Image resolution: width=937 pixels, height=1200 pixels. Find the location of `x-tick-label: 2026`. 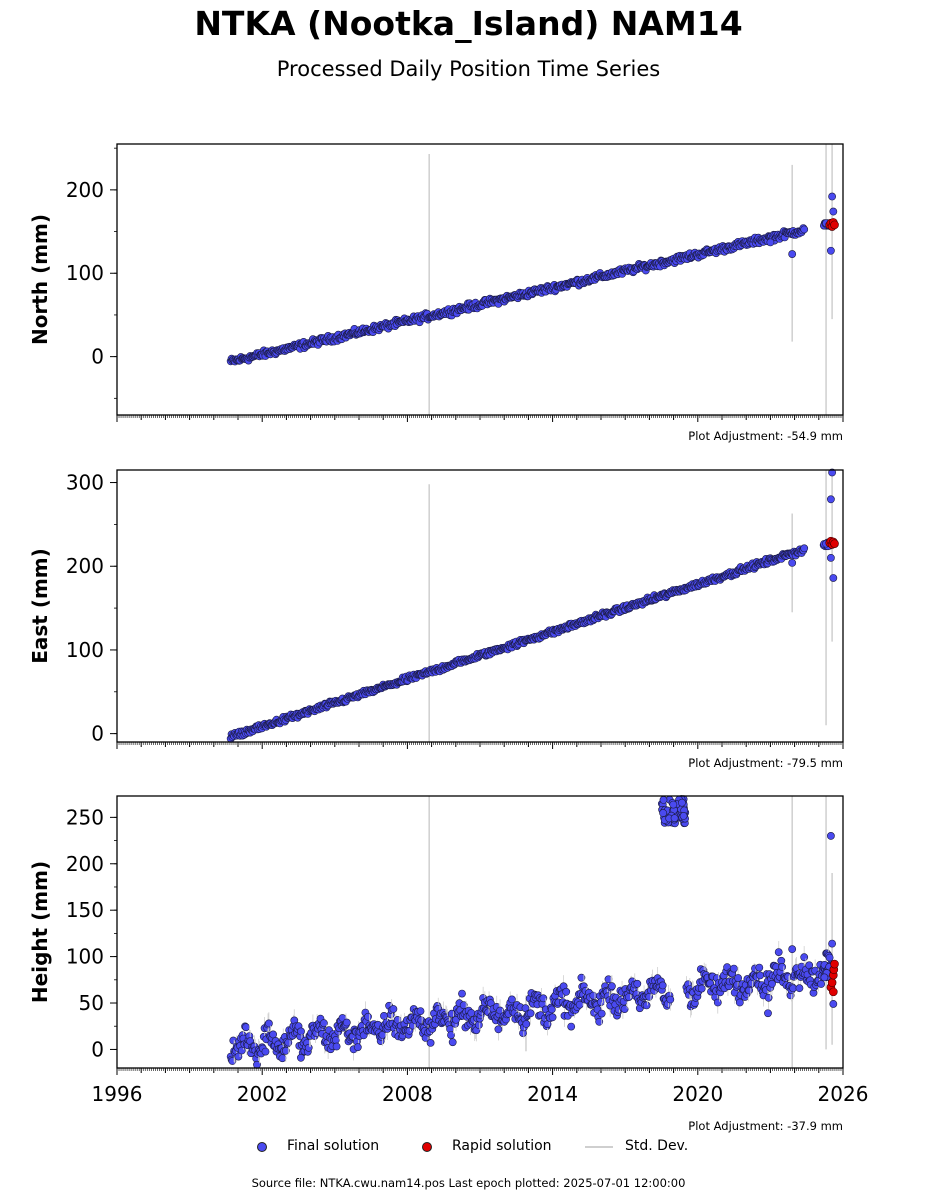

x-tick-label: 2026 is located at coordinates (843, 1094).